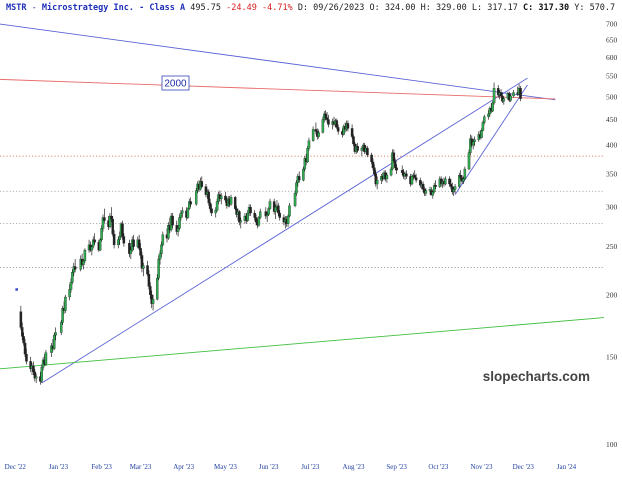  Describe the element at coordinates (612, 145) in the screenshot. I see `y-tick-label: 400` at that location.